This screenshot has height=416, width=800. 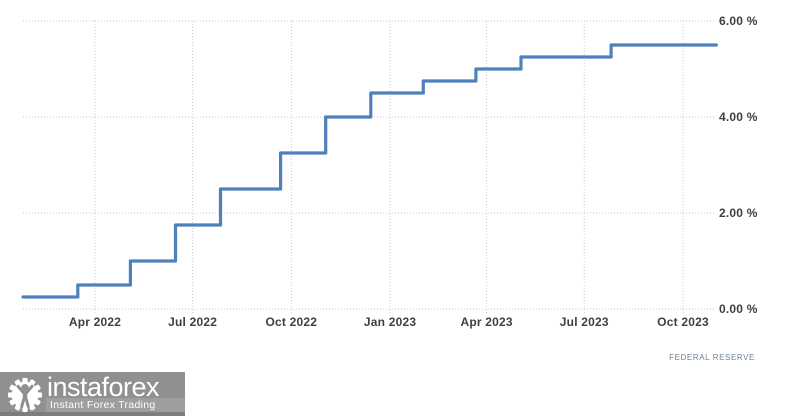 What do you see at coordinates (738, 213) in the screenshot?
I see `y-tick-label: 2.00 %` at bounding box center [738, 213].